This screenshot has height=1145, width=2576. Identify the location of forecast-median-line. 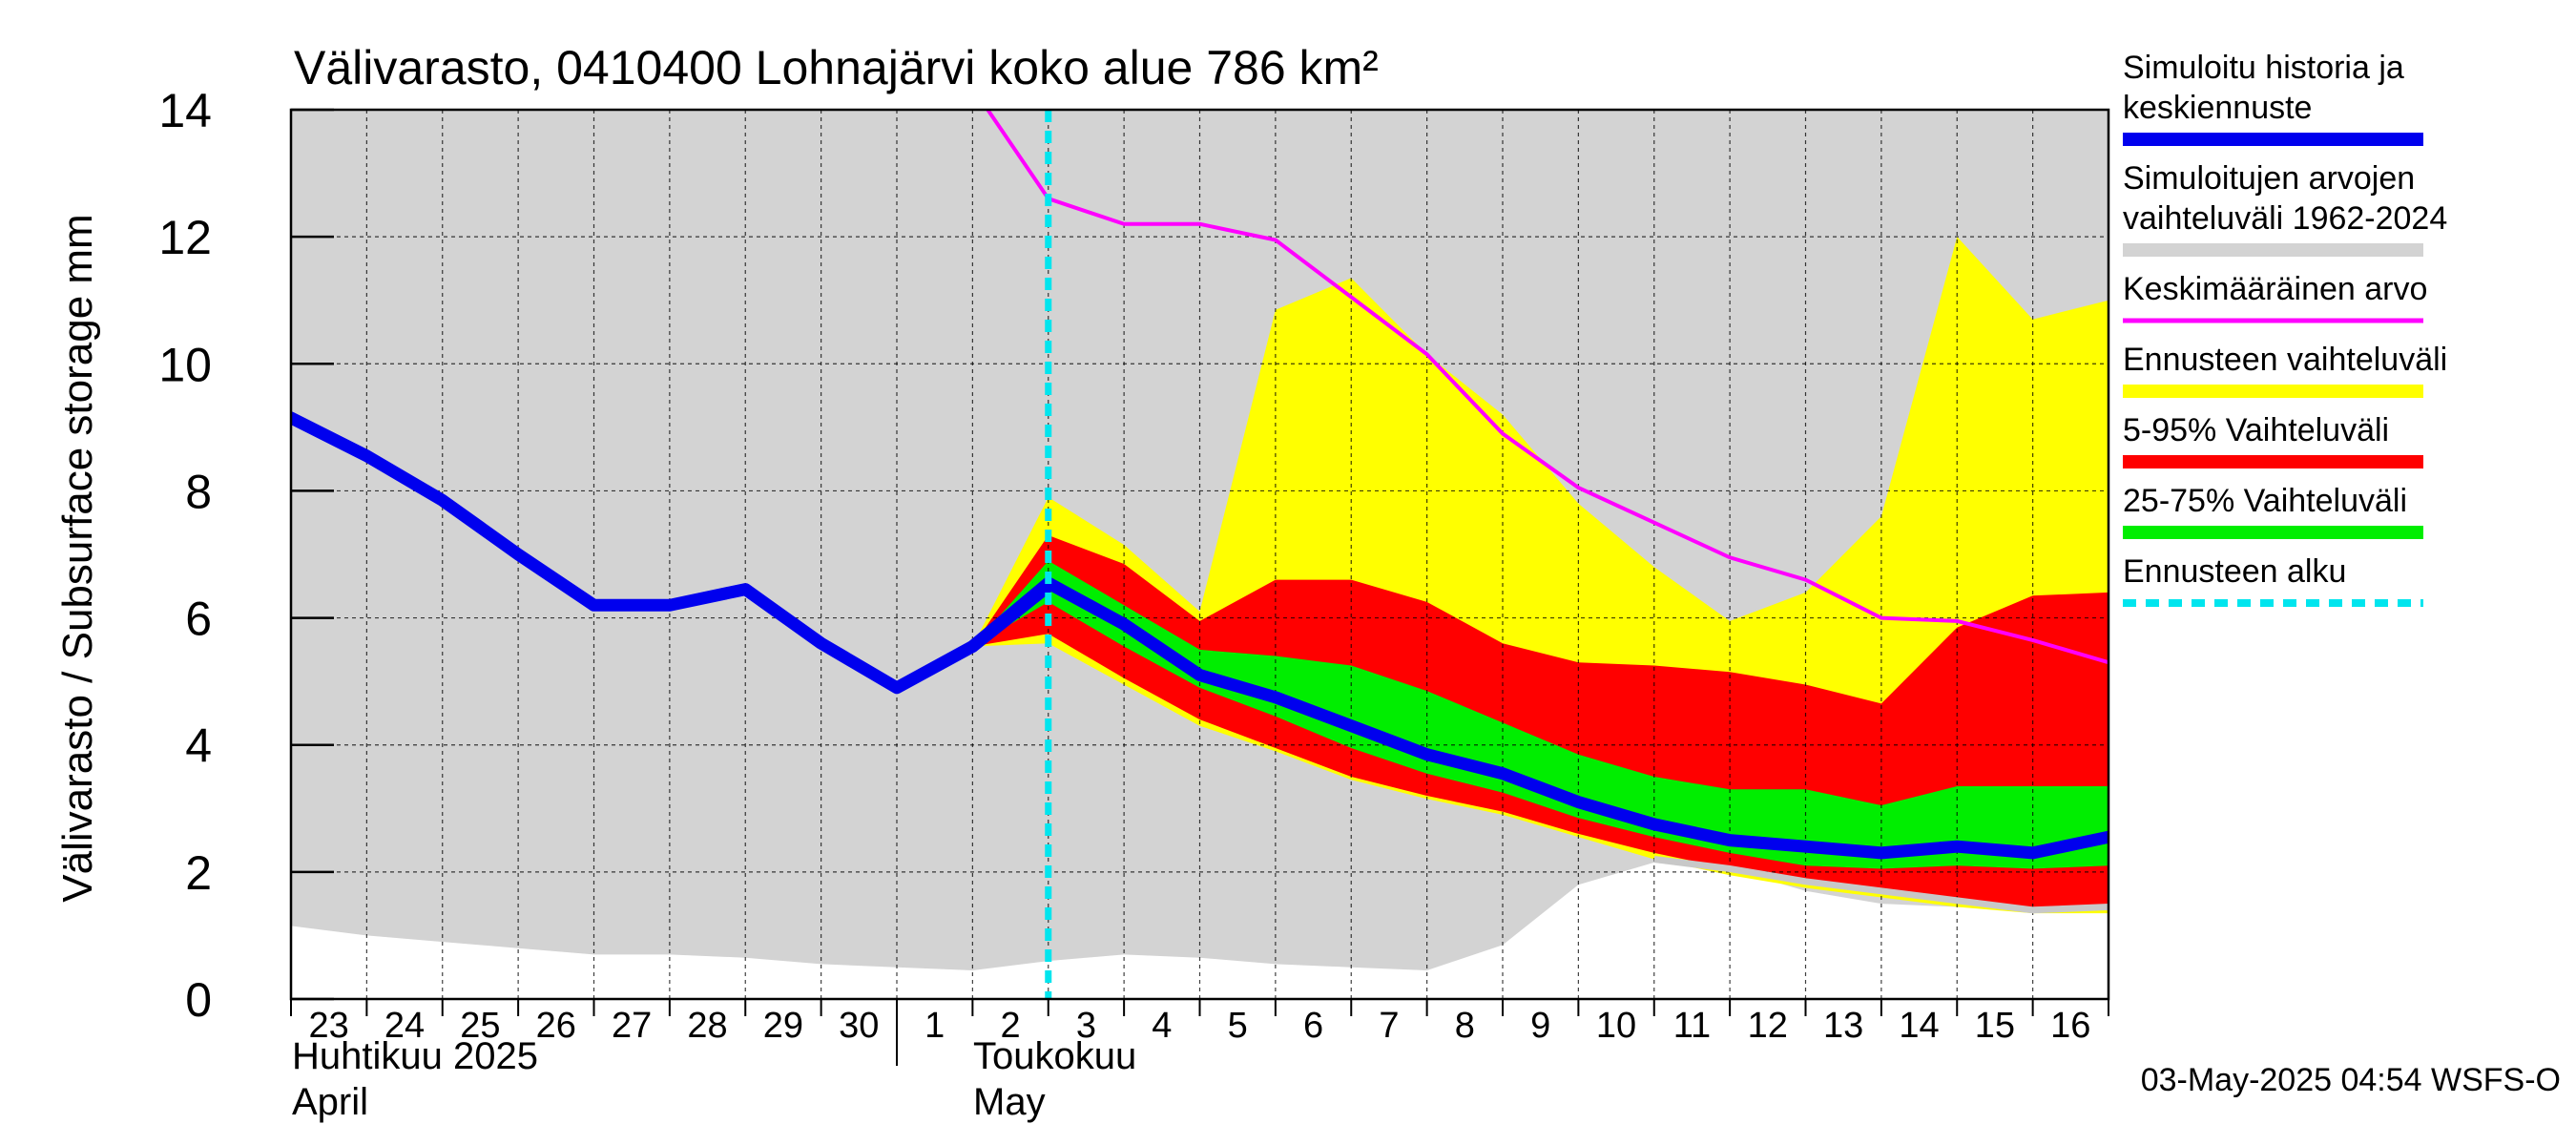
(1537, 718).